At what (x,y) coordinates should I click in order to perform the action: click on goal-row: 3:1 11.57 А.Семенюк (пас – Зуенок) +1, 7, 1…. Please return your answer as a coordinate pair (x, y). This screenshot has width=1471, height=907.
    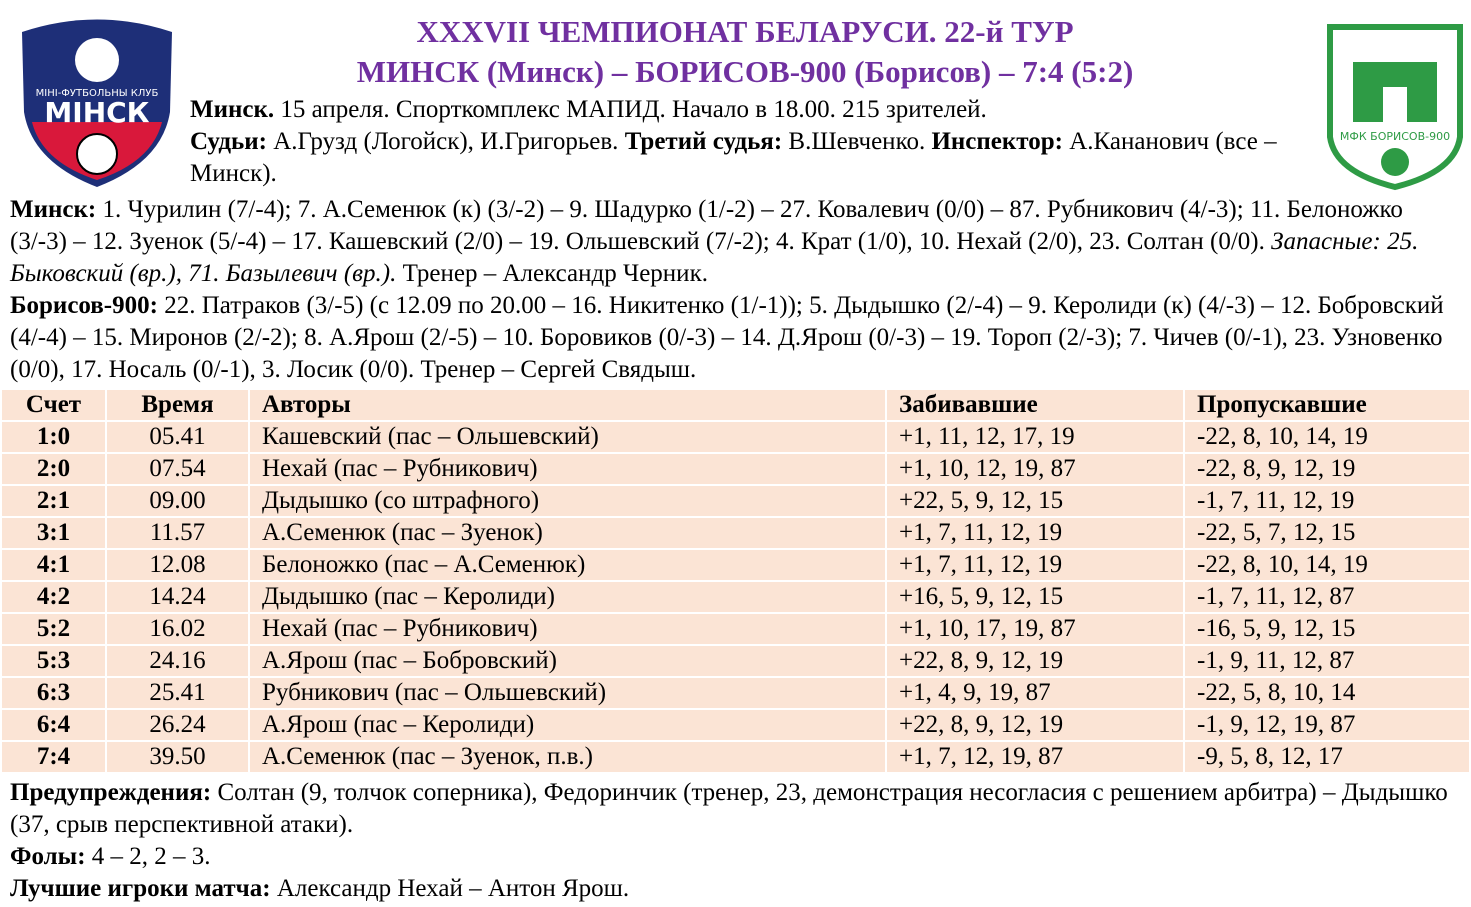
    Looking at the image, I should click on (735, 533).